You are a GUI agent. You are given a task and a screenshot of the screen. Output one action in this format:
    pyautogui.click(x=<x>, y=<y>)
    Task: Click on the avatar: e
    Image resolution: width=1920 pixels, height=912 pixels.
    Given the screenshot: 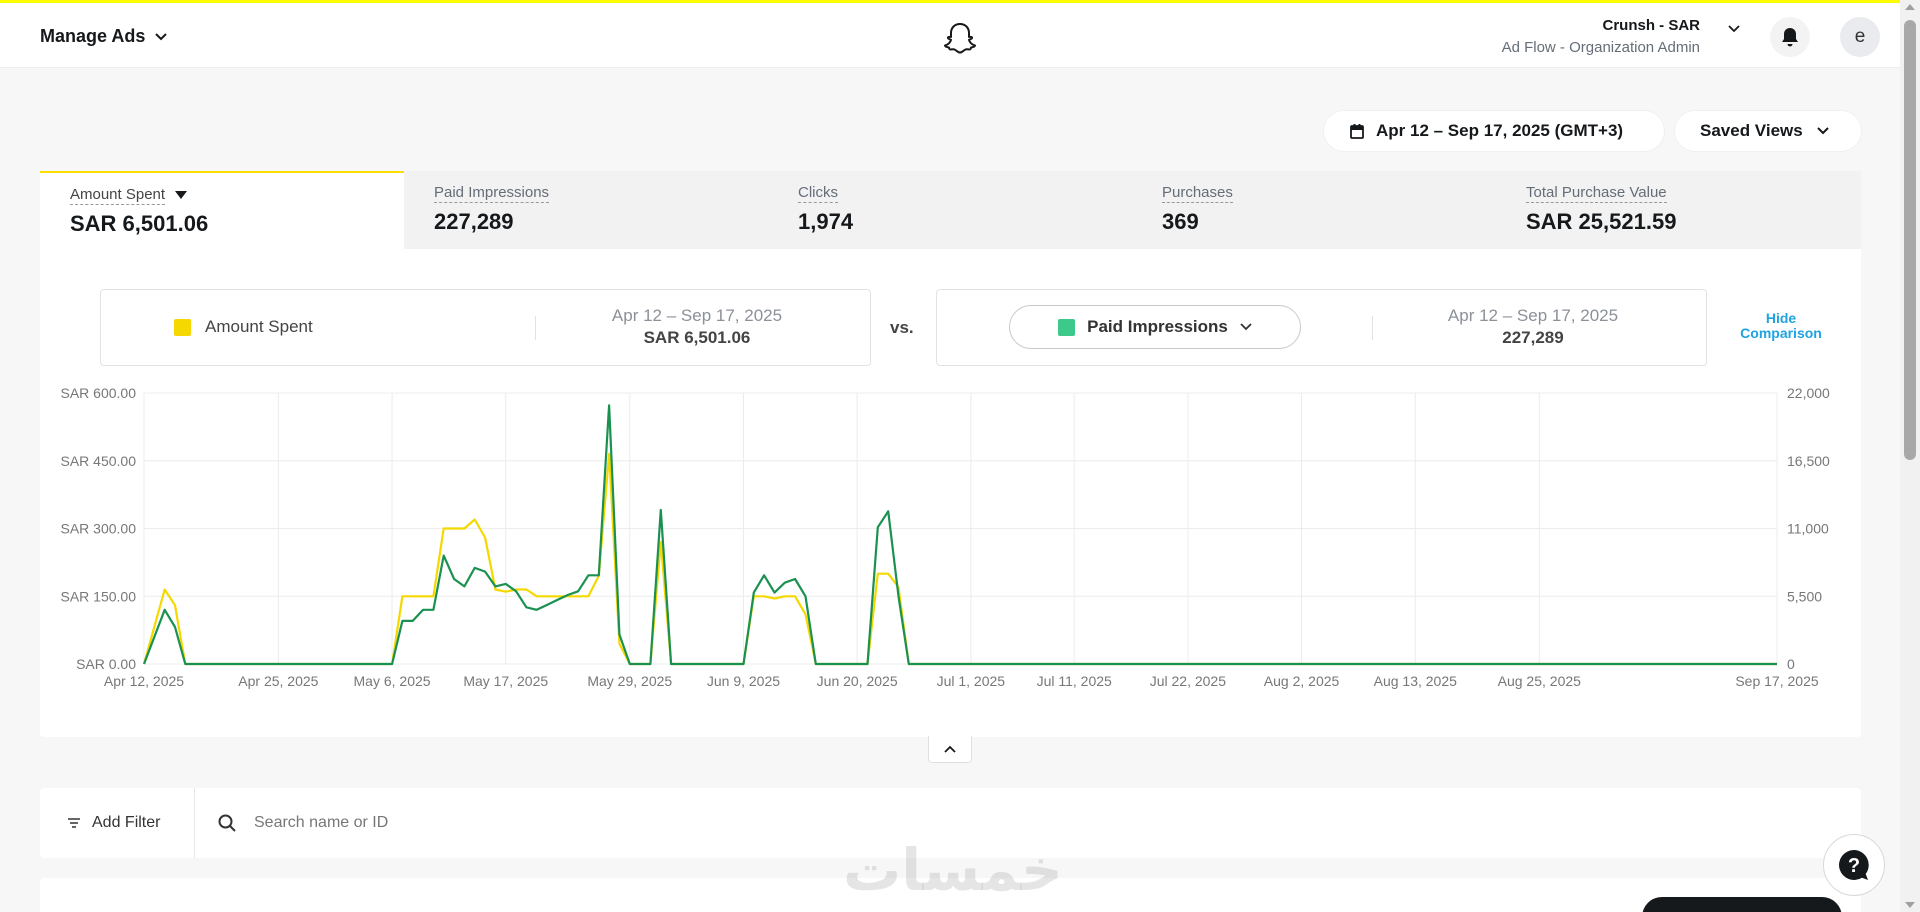 What is the action you would take?
    pyautogui.click(x=1860, y=37)
    